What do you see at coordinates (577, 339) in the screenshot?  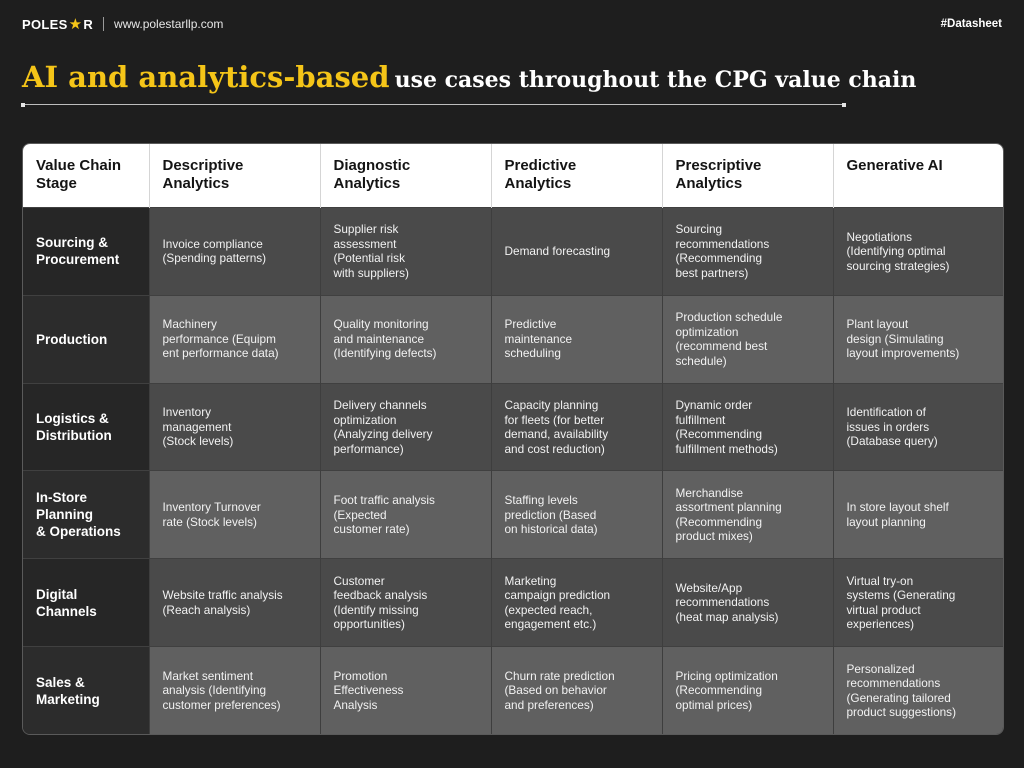 I see `table-cell: Predictive maintenance scheduling` at bounding box center [577, 339].